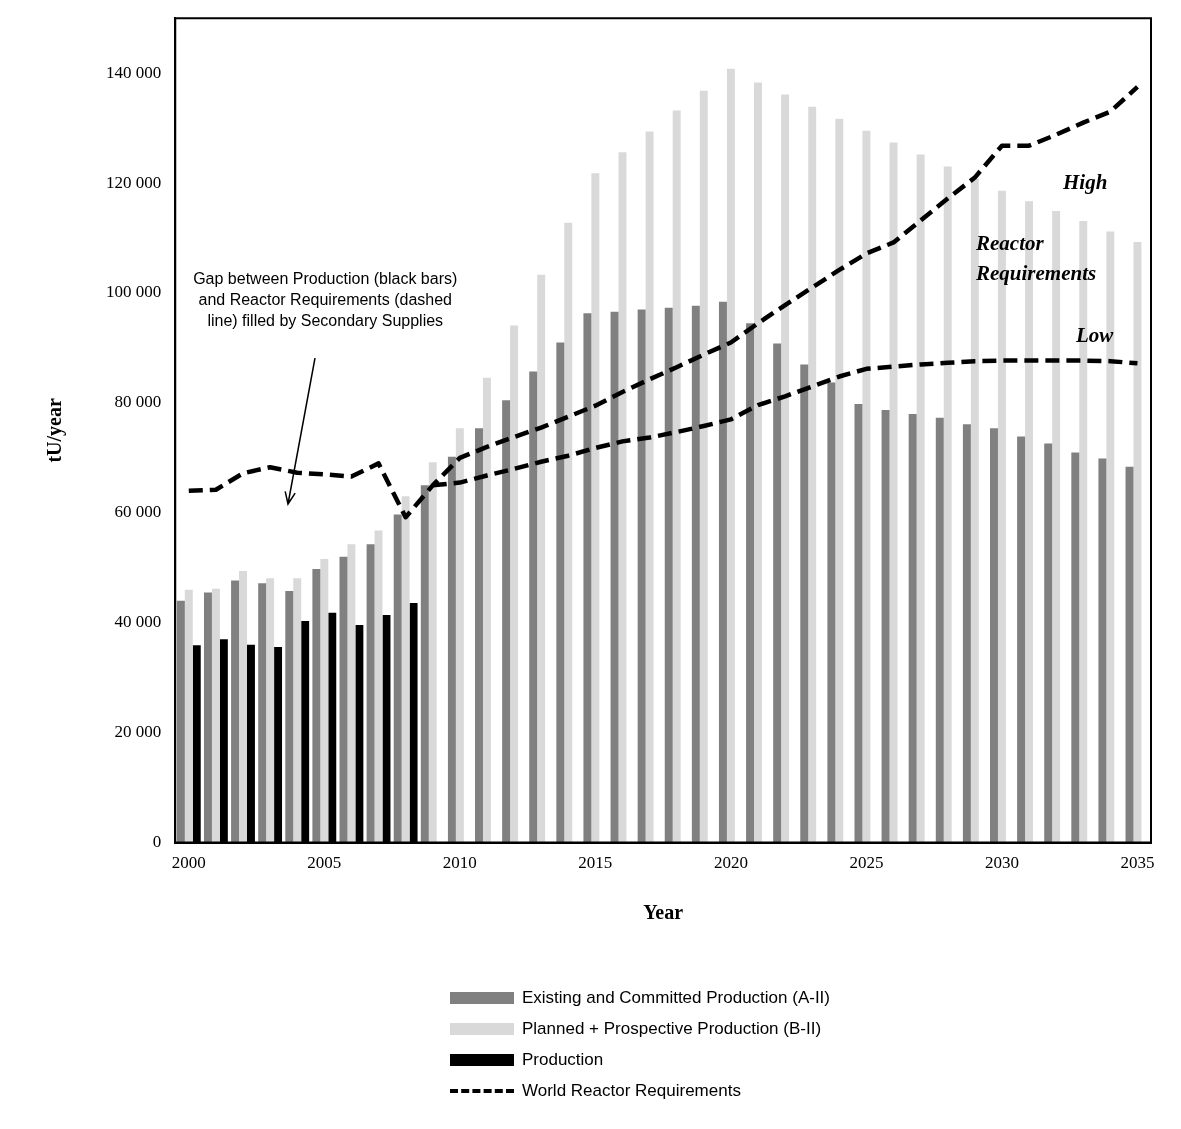 Image resolution: width=1181 pixels, height=1129 pixels. What do you see at coordinates (1037, 259) in the screenshot?
I see `annotation: Reactor Requirements` at bounding box center [1037, 259].